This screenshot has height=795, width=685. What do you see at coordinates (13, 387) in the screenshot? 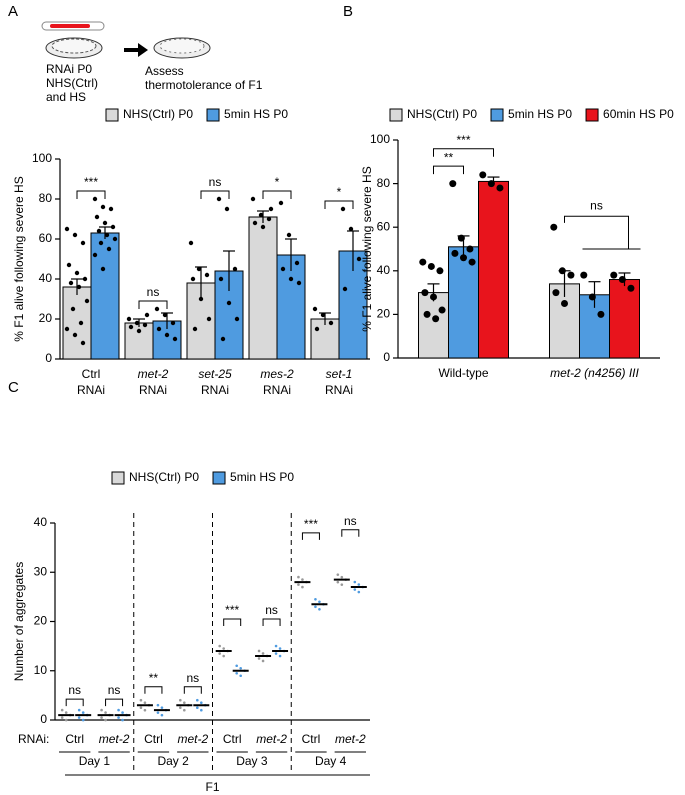
I see `panel-label: C` at bounding box center [13, 387].